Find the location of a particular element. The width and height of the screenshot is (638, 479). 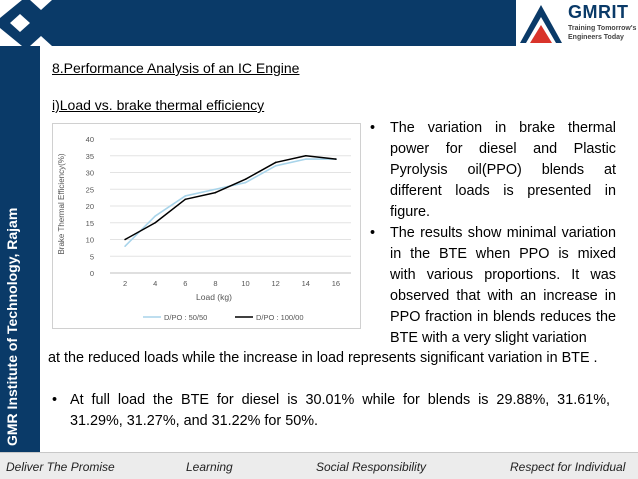

chart-y-tick-labels: 0 5 10 15 20 25 30 35 40 is located at coordinates (90, 206).